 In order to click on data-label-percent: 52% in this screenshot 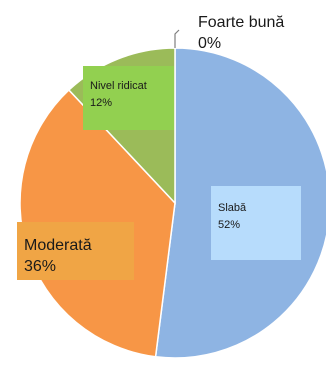, I will do `click(229, 225)`.